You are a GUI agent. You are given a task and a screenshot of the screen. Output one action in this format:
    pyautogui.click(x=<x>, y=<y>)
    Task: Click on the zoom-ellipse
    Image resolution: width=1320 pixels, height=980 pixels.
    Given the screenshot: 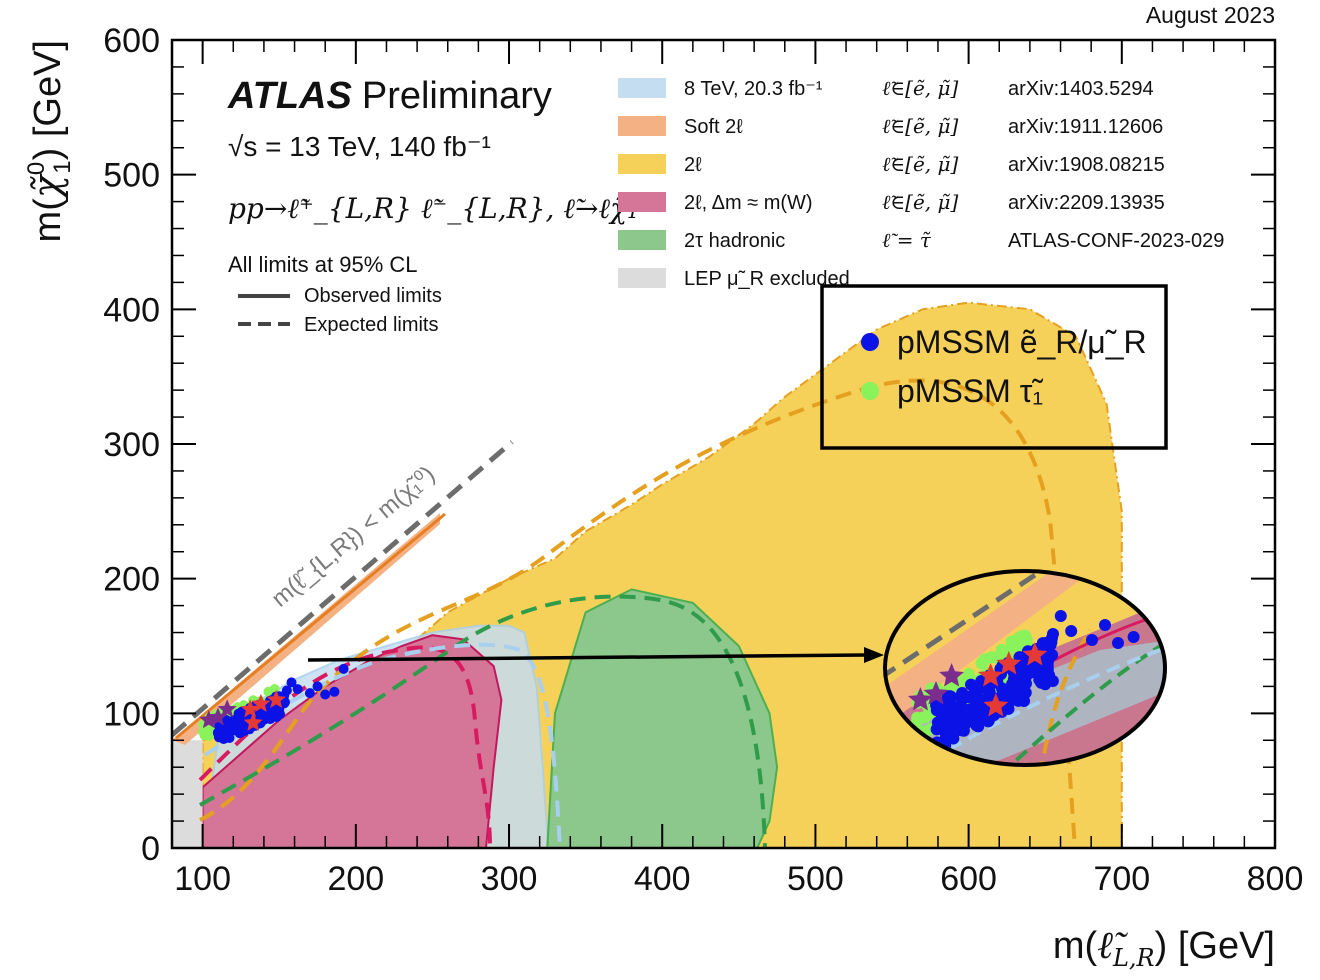 What is the action you would take?
    pyautogui.click(x=1025, y=668)
    